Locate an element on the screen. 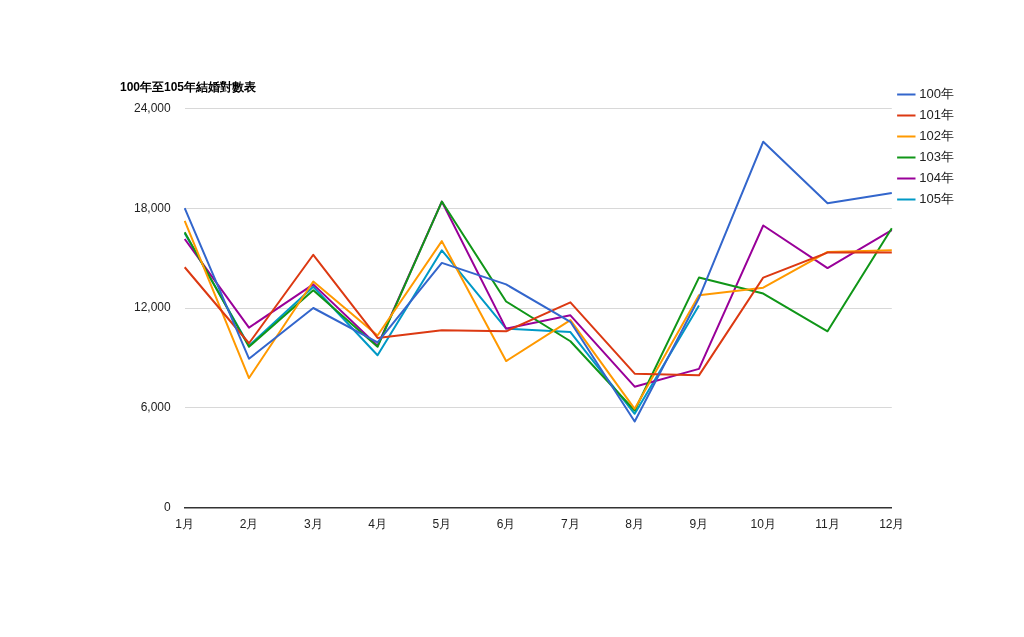 Image resolution: width=1024 pixels, height=637 pixels. chart-title: 100年至105年結婚對數表 is located at coordinates (189, 86).